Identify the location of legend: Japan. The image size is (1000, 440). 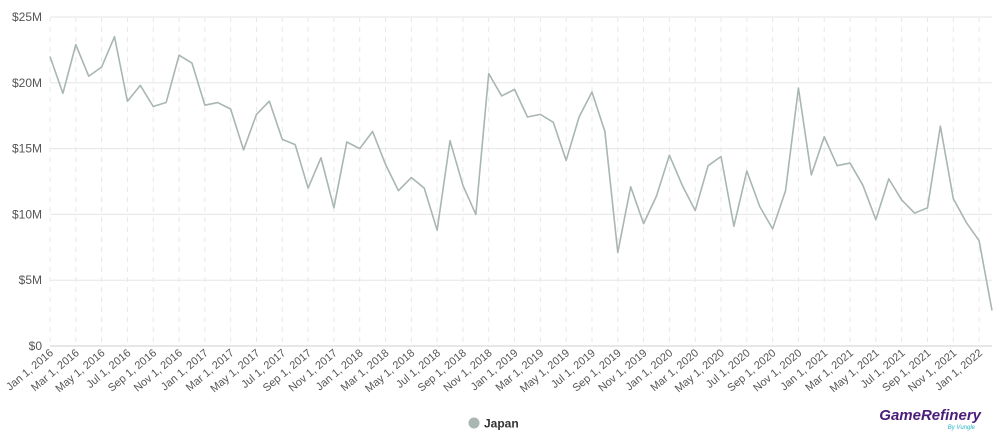
(493, 424).